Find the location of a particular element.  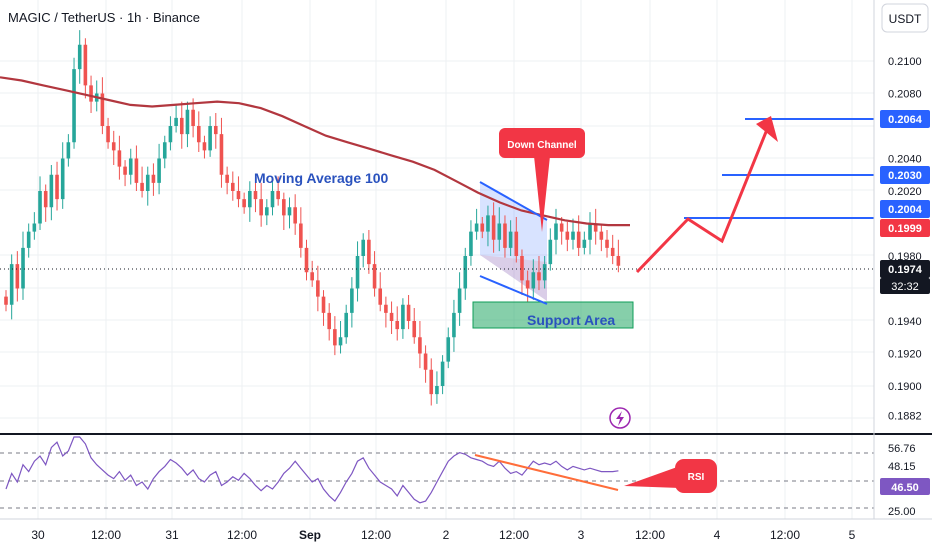

time-axis-label: 3 is located at coordinates (581, 535).